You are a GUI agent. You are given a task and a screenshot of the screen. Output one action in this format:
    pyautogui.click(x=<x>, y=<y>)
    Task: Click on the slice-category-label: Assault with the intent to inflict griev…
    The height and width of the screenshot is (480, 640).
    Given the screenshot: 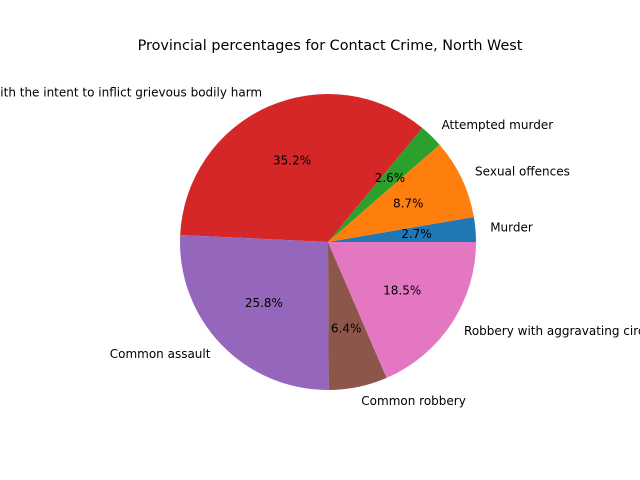 What is the action you would take?
    pyautogui.click(x=131, y=93)
    